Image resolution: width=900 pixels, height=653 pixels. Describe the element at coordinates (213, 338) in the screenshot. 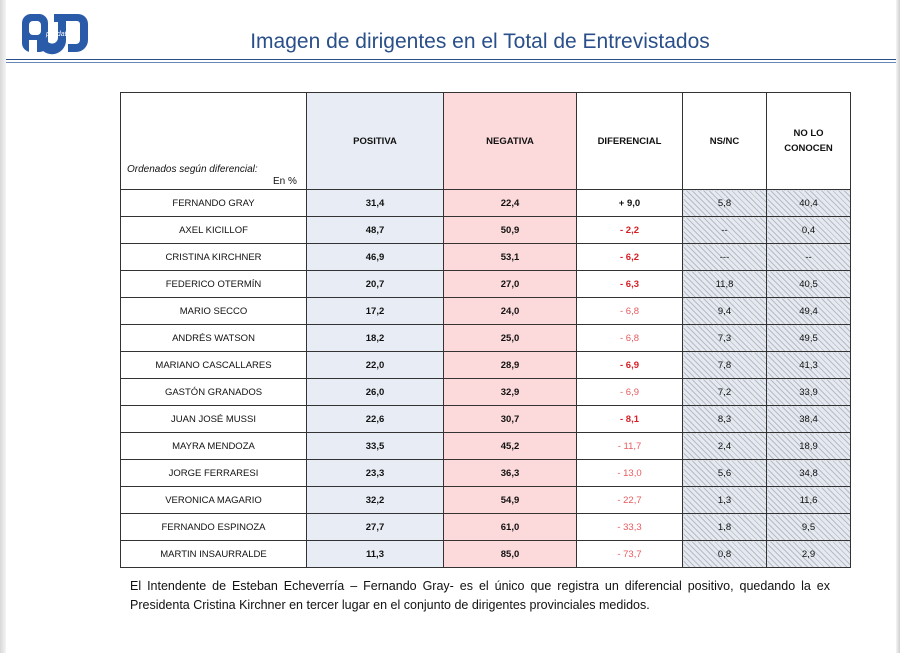

I see `row-name-cell: ANDRÉS WATSON` at that location.